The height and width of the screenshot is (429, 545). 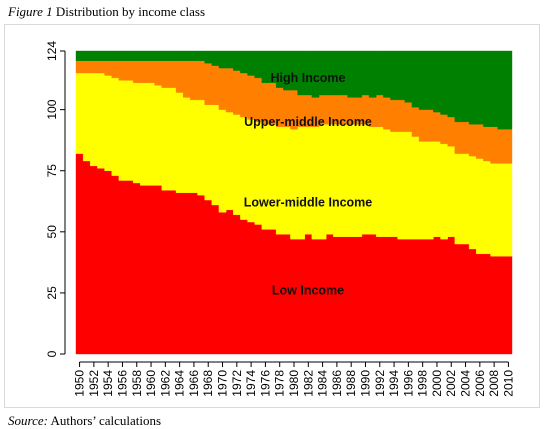 I want to click on x-tick-label: 1996, so click(x=408, y=383).